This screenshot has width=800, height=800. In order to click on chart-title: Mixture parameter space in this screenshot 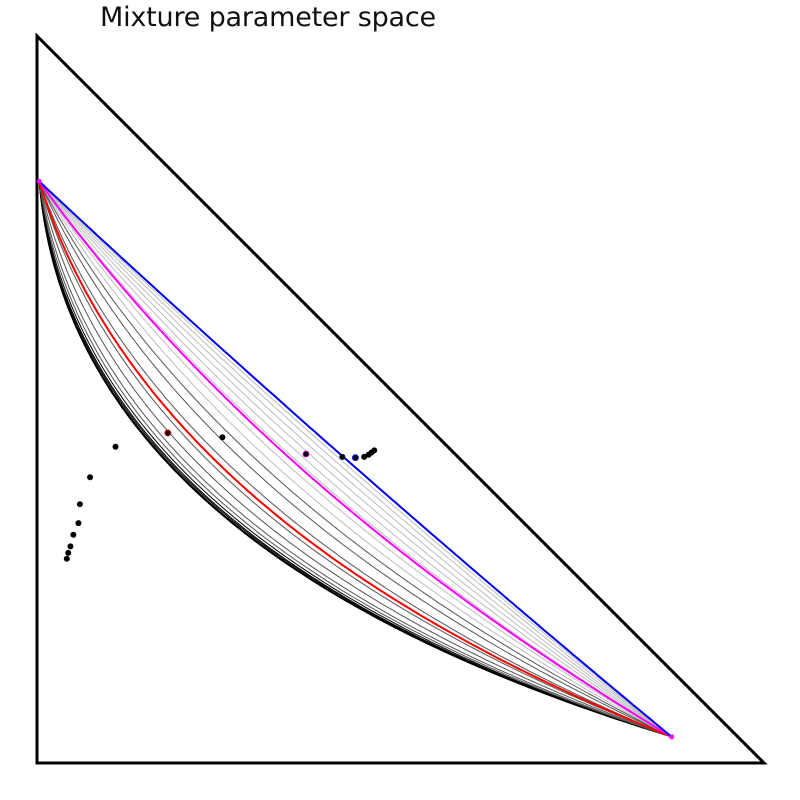, I will do `click(268, 17)`.